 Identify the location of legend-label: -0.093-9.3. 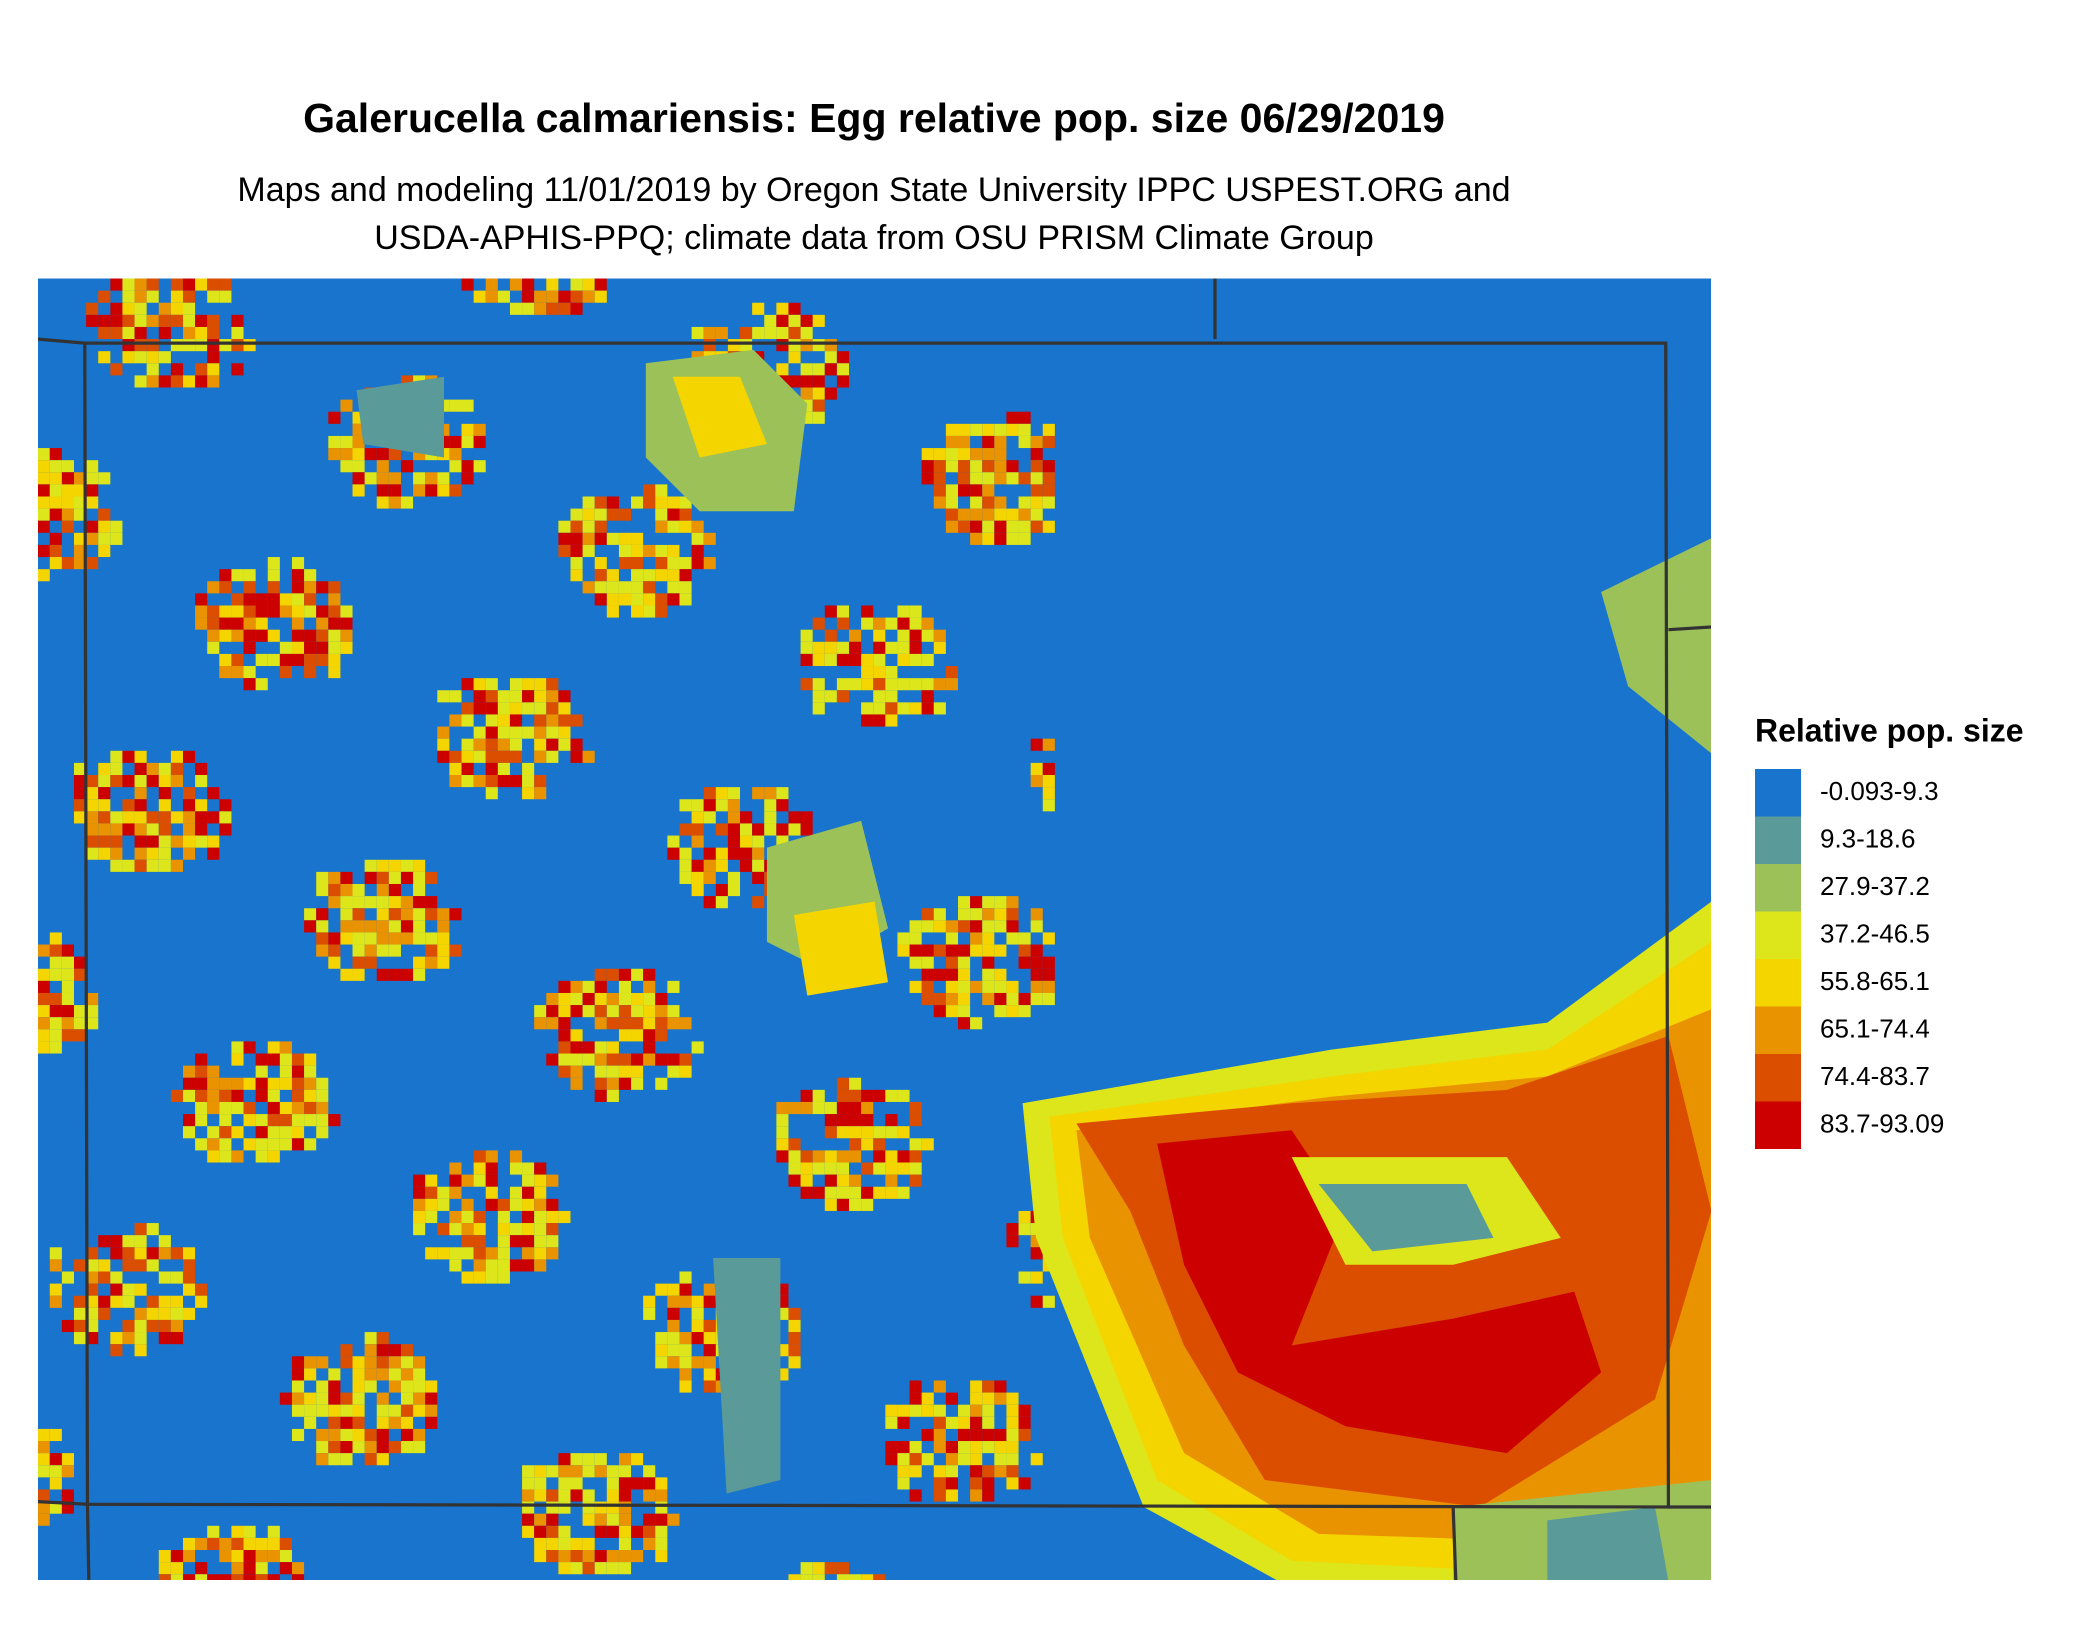
(1879, 791).